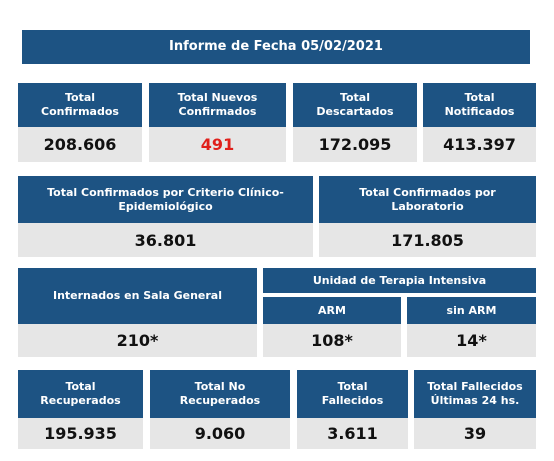  What do you see at coordinates (352, 394) in the screenshot?
I see `total-fallecidos-label: Total Fallecidos` at bounding box center [352, 394].